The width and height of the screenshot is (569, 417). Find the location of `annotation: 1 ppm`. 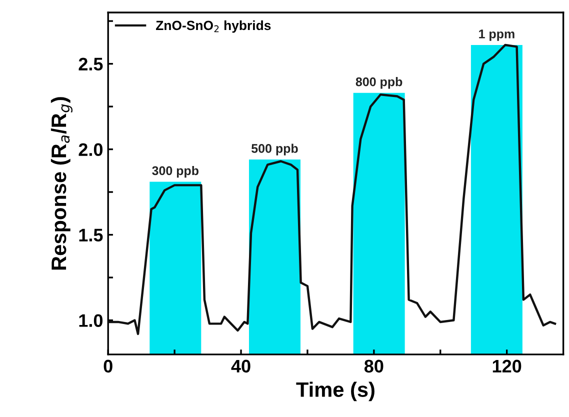

annotation: 1 ppm is located at coordinates (496, 35).